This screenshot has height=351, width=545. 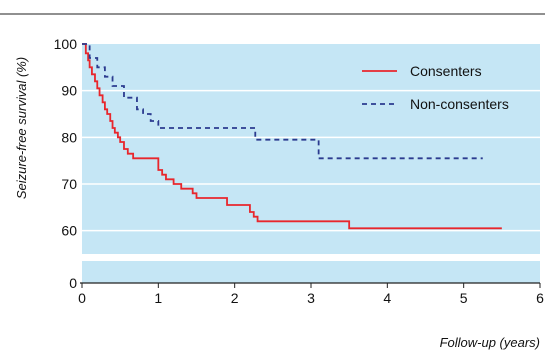 What do you see at coordinates (73, 283) in the screenshot?
I see `y-tick-label: 0` at bounding box center [73, 283].